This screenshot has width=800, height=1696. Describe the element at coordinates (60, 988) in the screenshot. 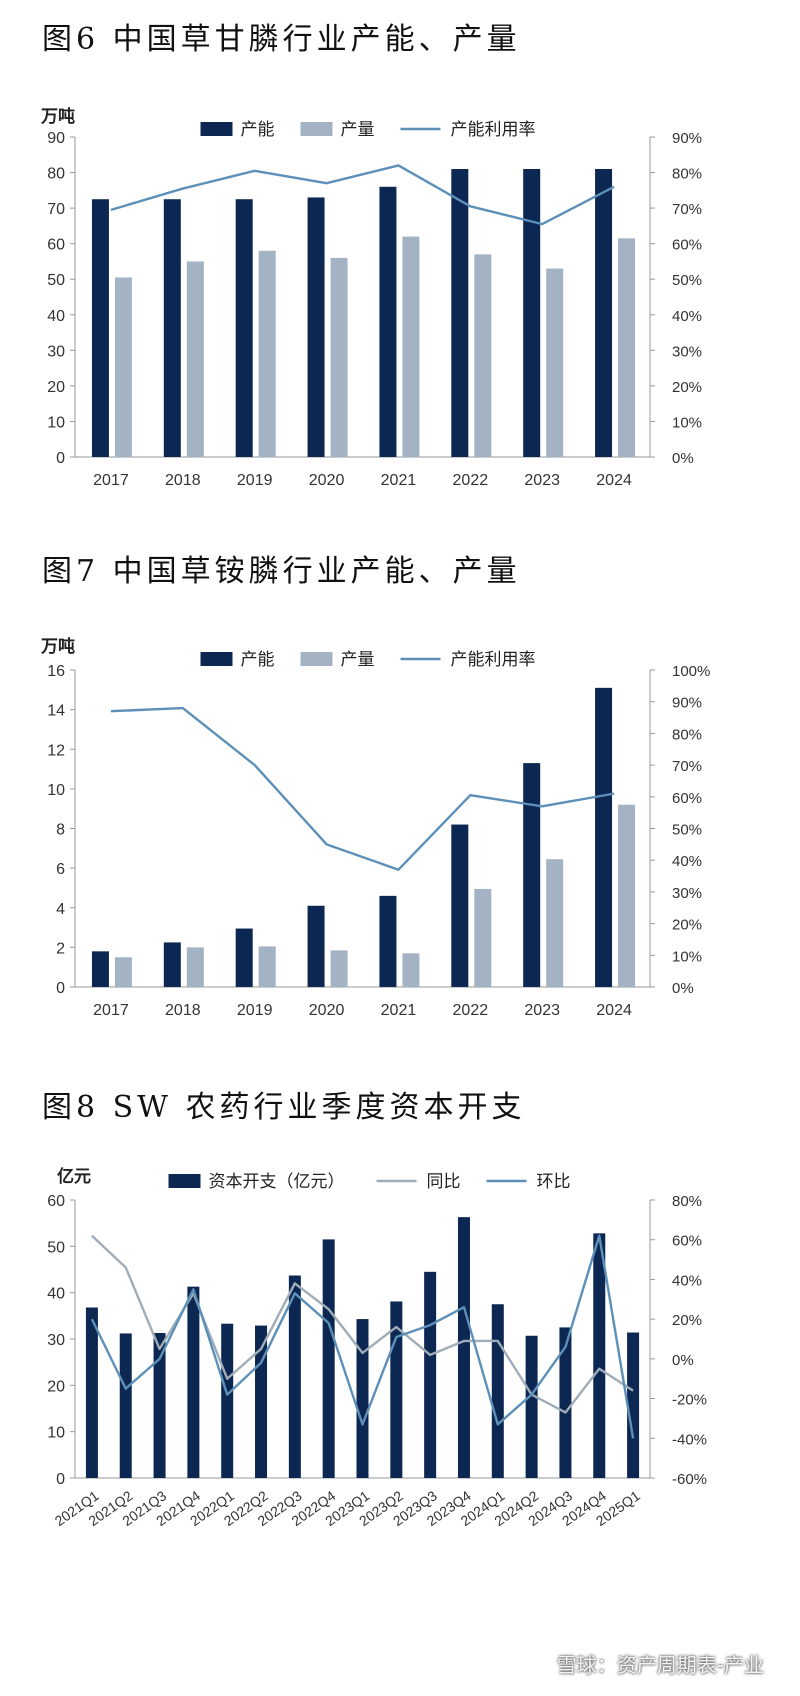

I see `y-tick-label-left: 0` at that location.